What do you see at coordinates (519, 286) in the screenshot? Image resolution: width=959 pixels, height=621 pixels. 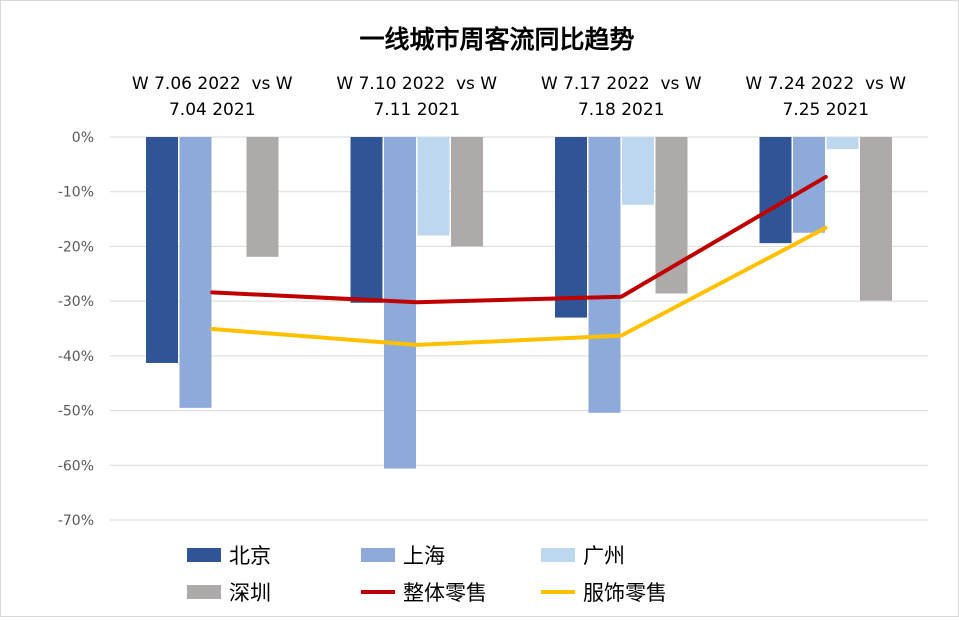 I see `line-服饰零售` at bounding box center [519, 286].